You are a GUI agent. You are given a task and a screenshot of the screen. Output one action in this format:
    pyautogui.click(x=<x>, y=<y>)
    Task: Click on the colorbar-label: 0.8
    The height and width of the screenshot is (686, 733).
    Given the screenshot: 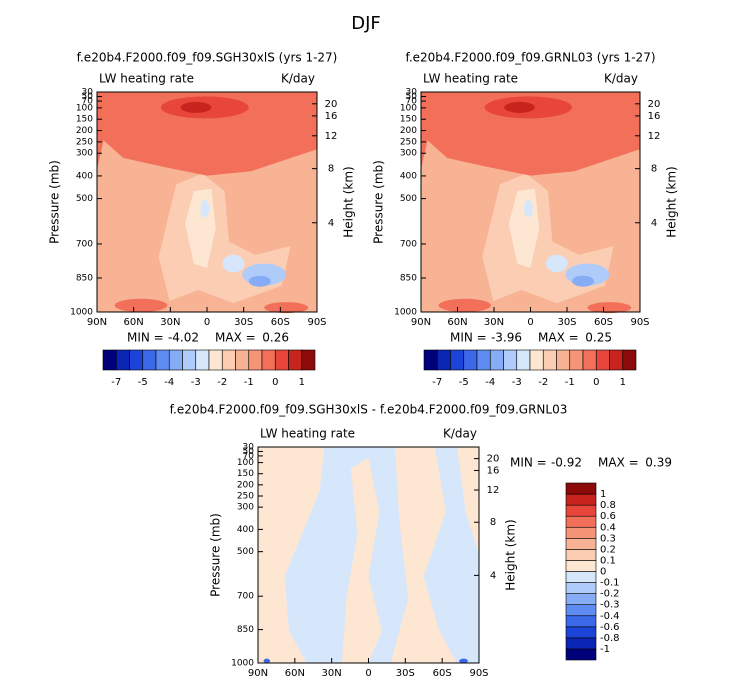 What is the action you would take?
    pyautogui.click(x=608, y=505)
    